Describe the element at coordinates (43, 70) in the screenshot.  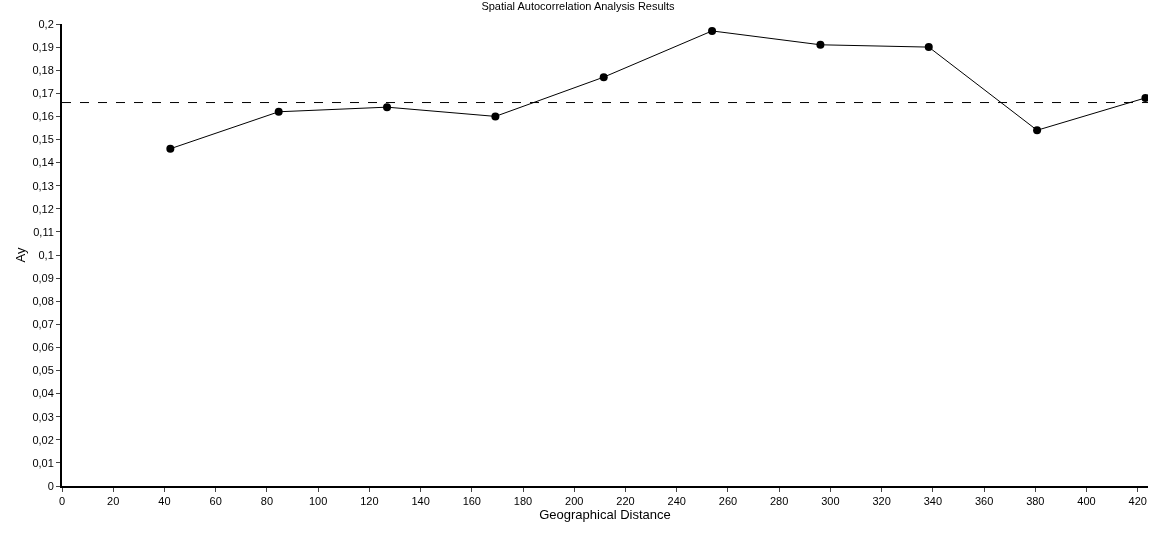
I see `y-tick-label: 0,18` at that location.